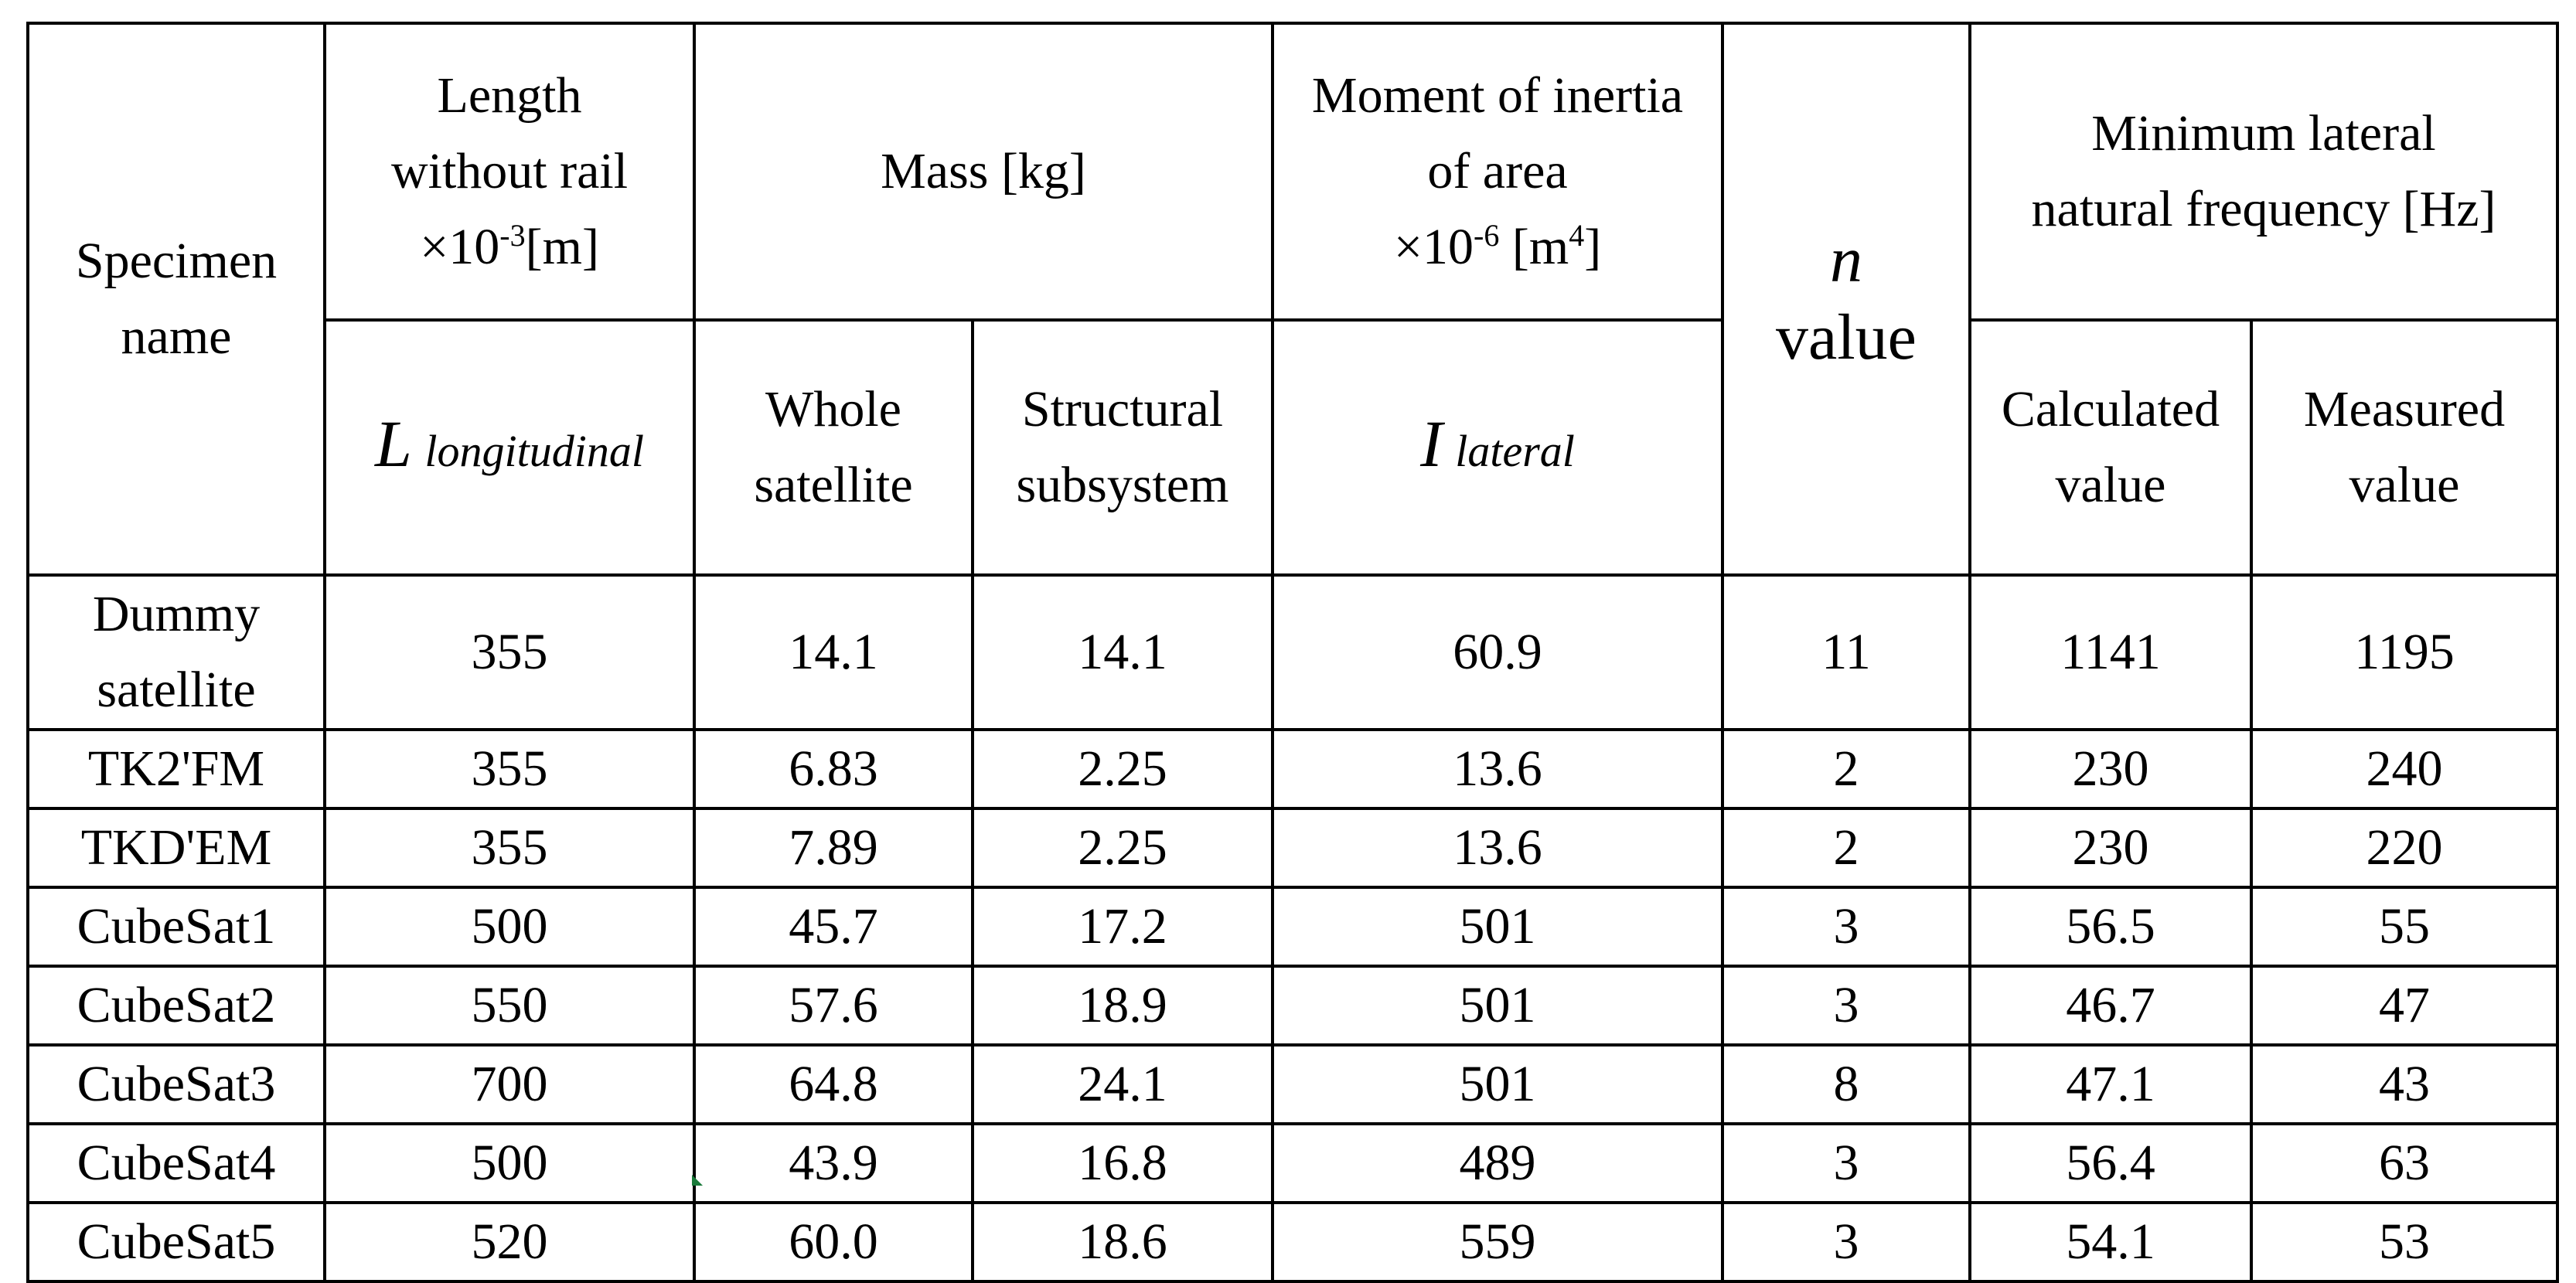  What do you see at coordinates (512, 236) in the screenshot?
I see `header-length-unit-exp: -3` at bounding box center [512, 236].